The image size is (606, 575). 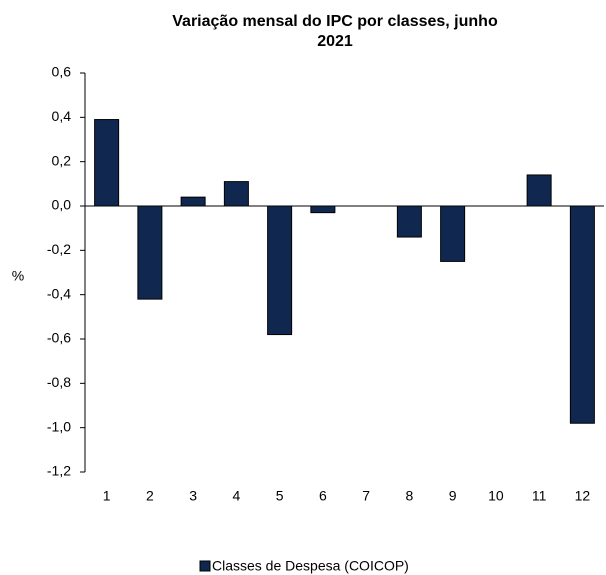 What do you see at coordinates (59, 249) in the screenshot?
I see `y-tick-label: -0,2` at bounding box center [59, 249].